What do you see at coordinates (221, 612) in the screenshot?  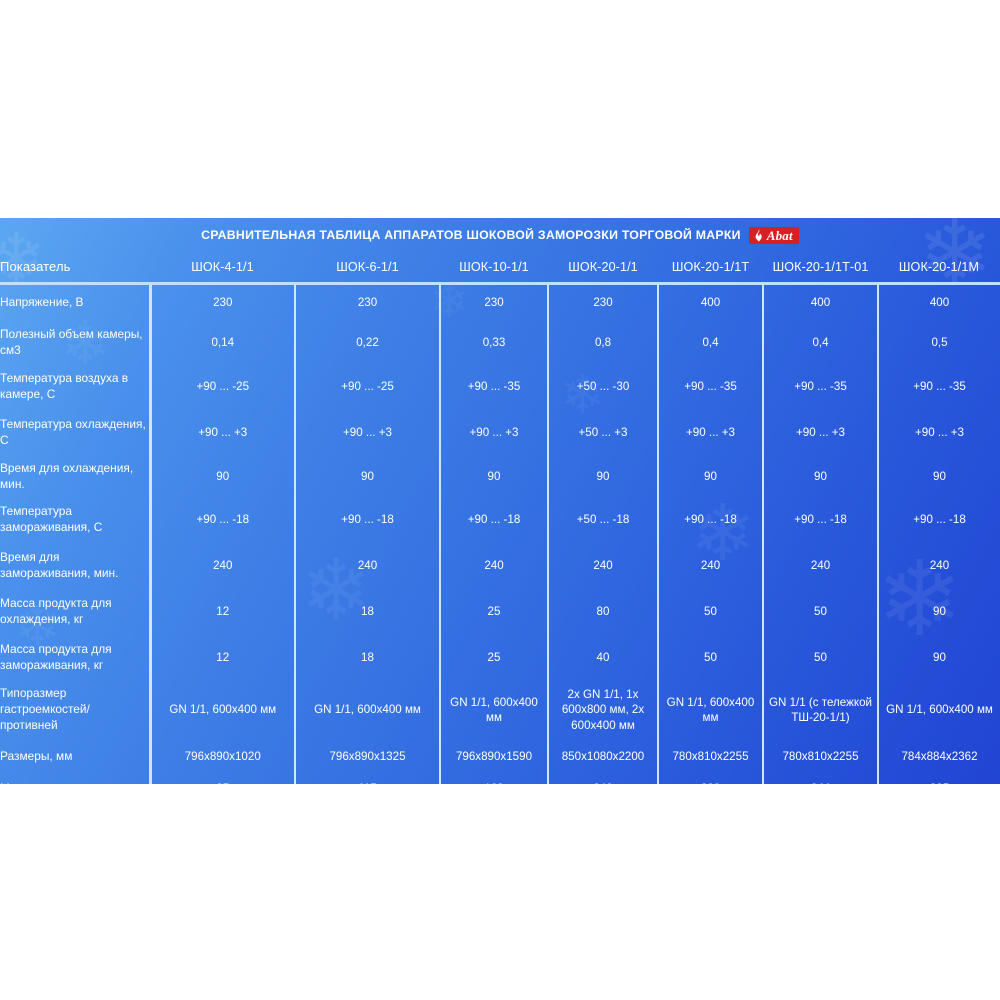 I see `table-cell: 12` at bounding box center [221, 612].